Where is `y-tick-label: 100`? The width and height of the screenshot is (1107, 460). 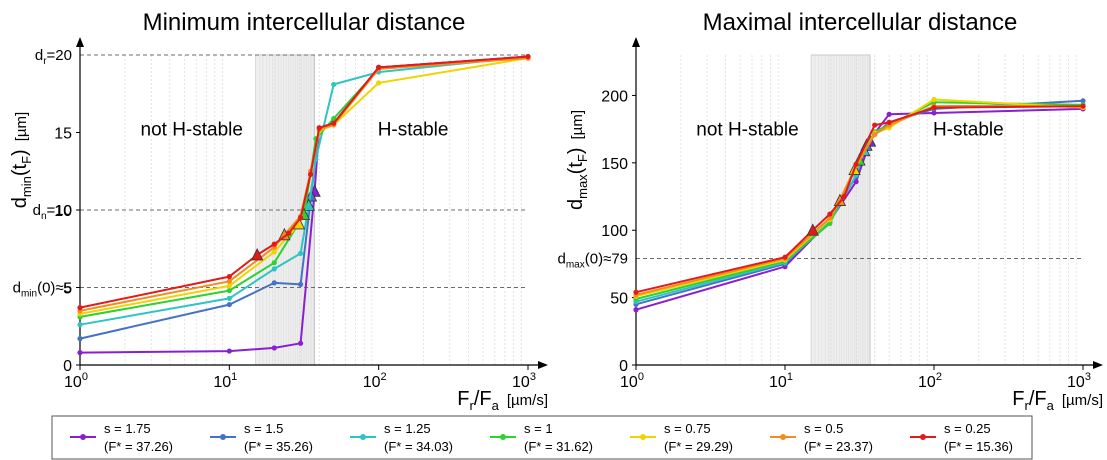 y-tick-label: 100 is located at coordinates (614, 231).